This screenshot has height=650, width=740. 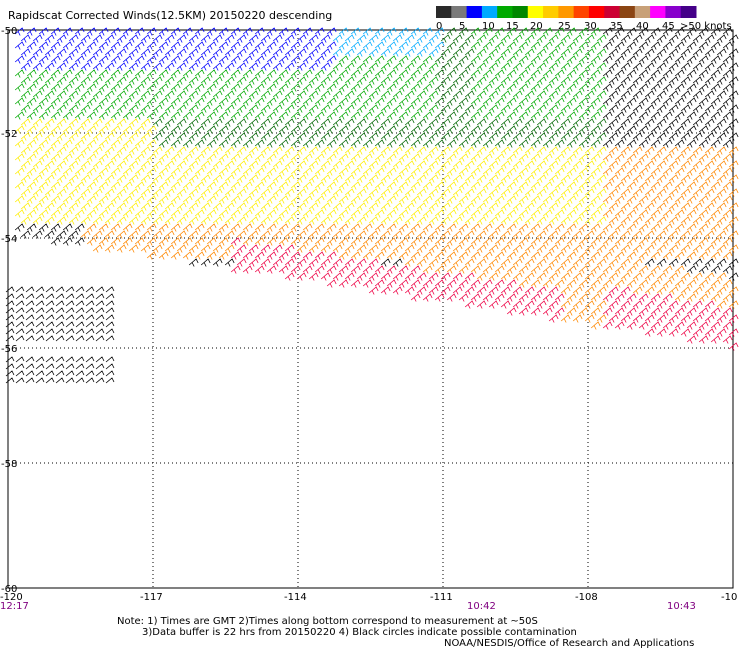 What do you see at coordinates (616, 26) in the screenshot?
I see `colorbar-label: 35` at bounding box center [616, 26].